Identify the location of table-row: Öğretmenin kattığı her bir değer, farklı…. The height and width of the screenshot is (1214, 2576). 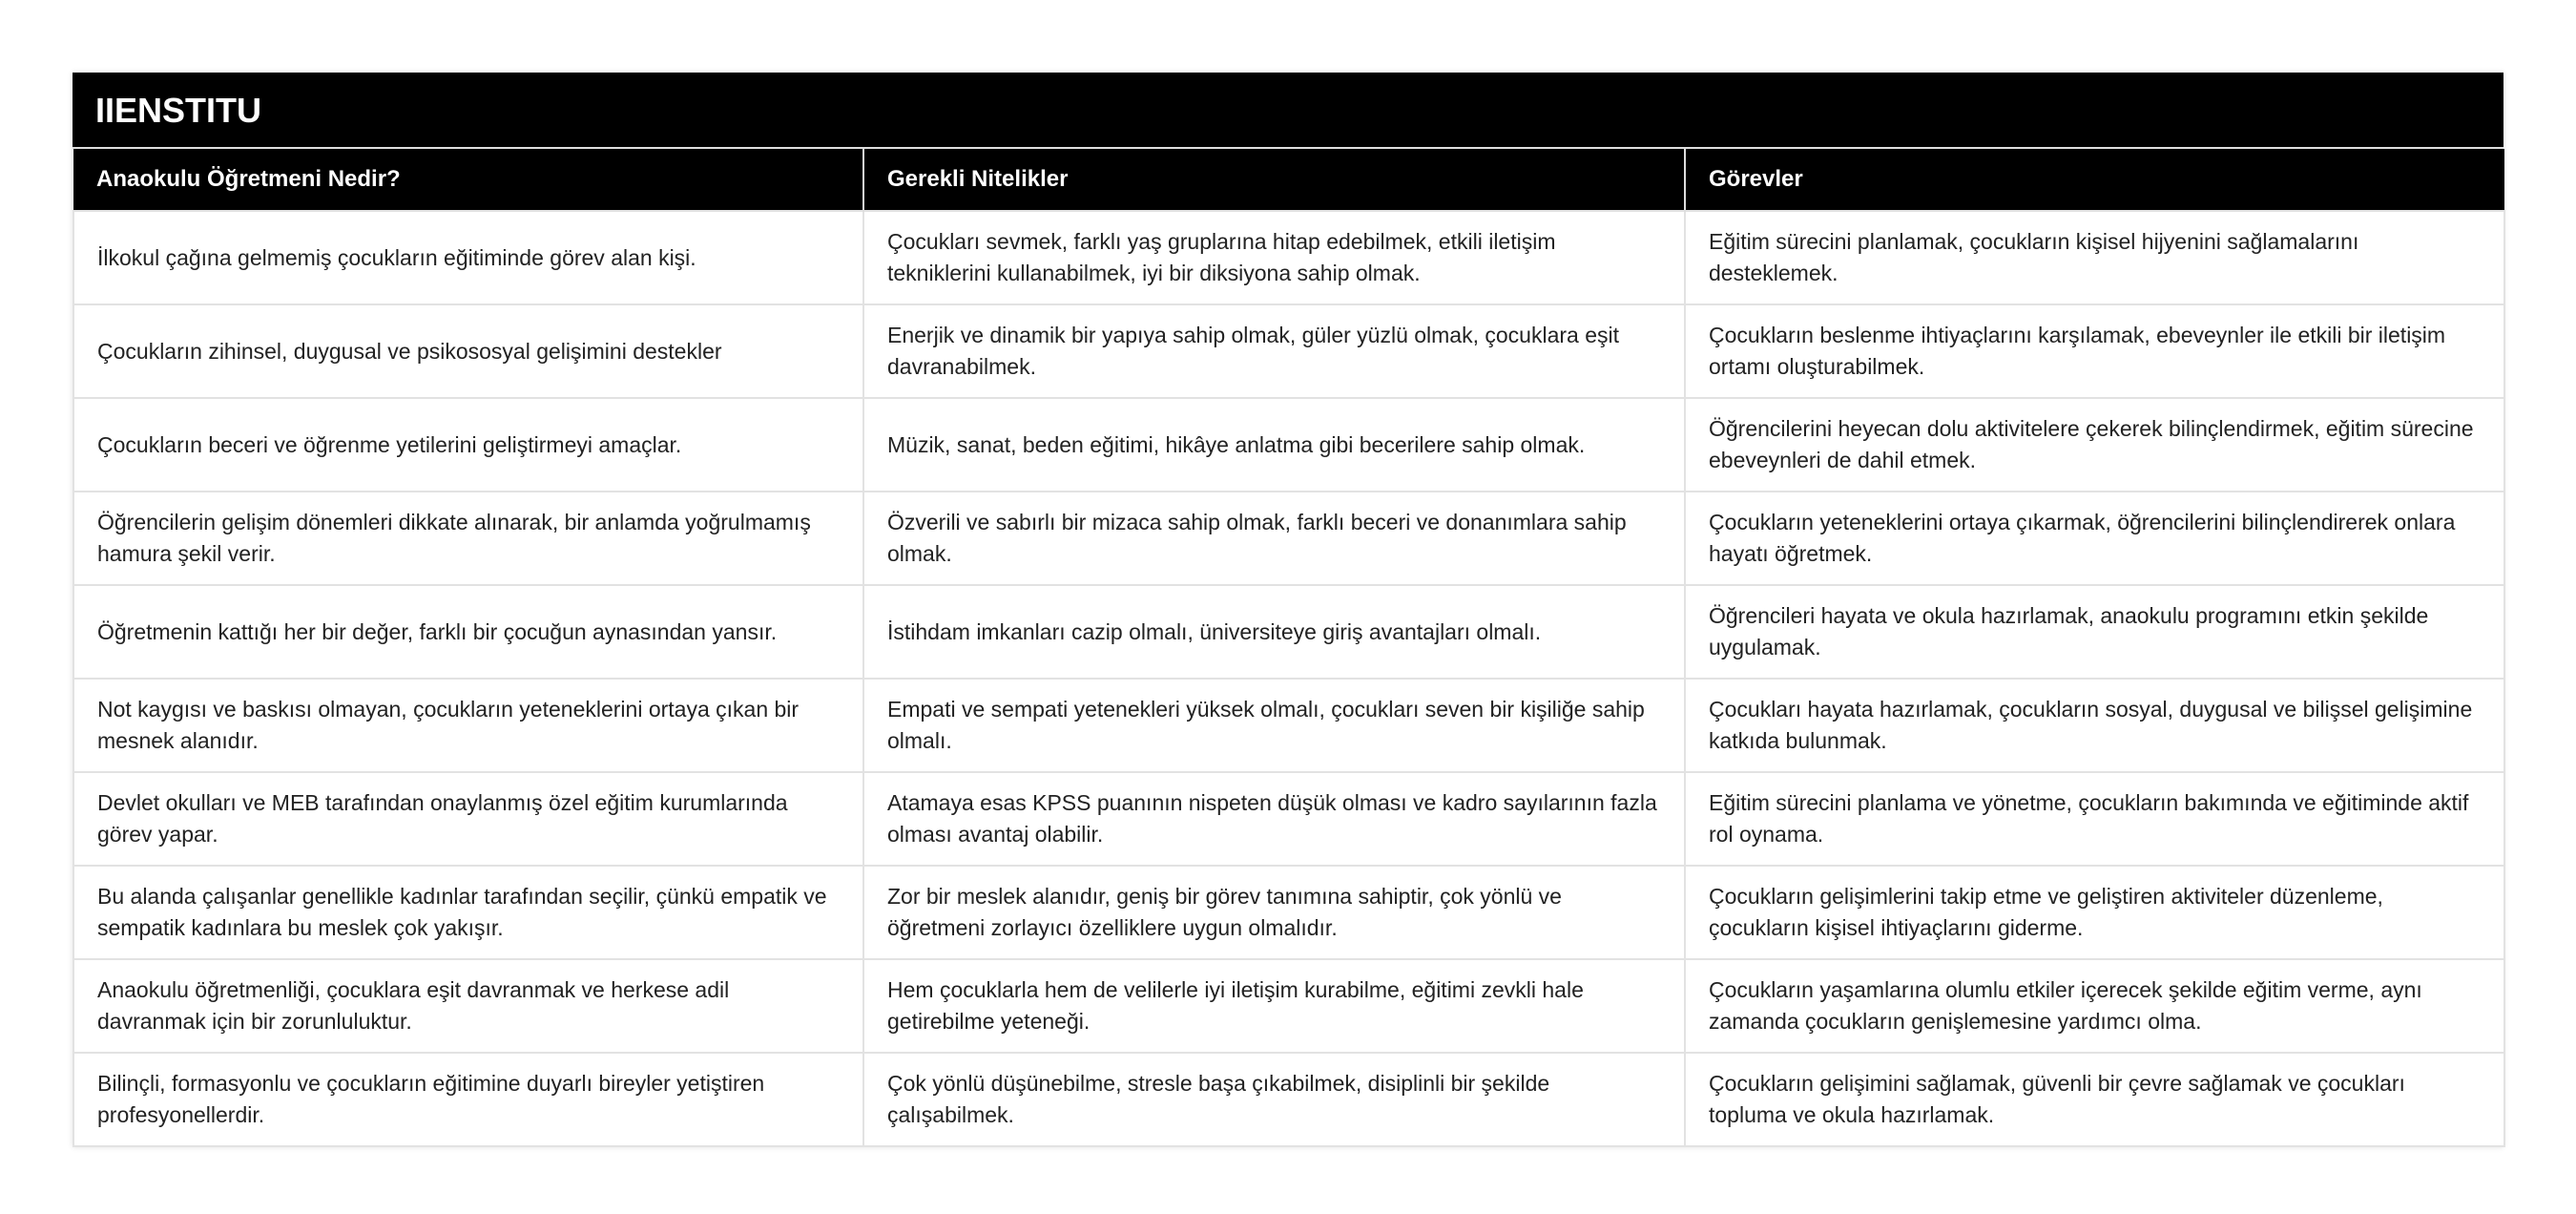
(1289, 632).